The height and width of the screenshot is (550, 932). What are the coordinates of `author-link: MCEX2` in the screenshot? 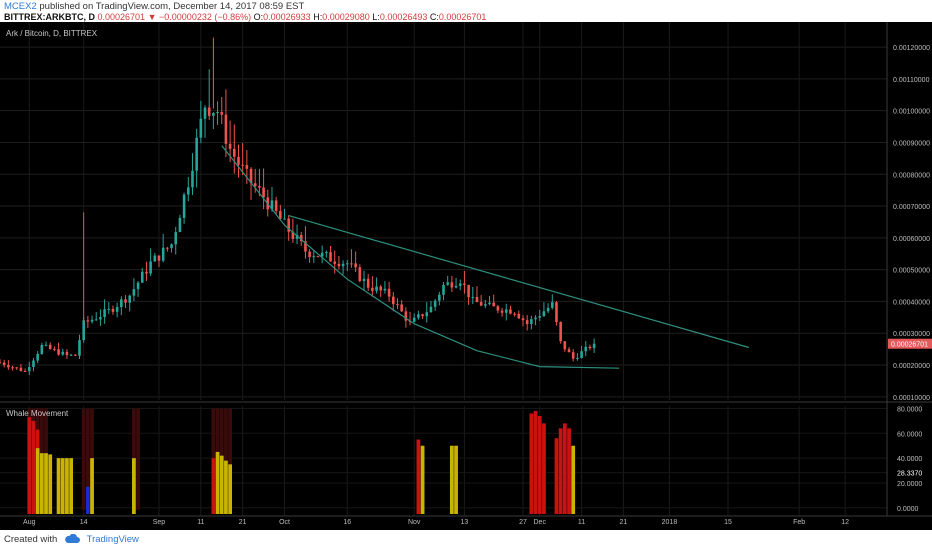 It's located at (20, 6).